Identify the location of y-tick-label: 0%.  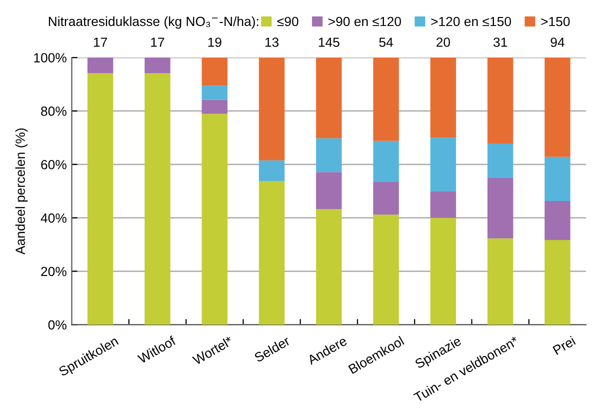
(57, 325).